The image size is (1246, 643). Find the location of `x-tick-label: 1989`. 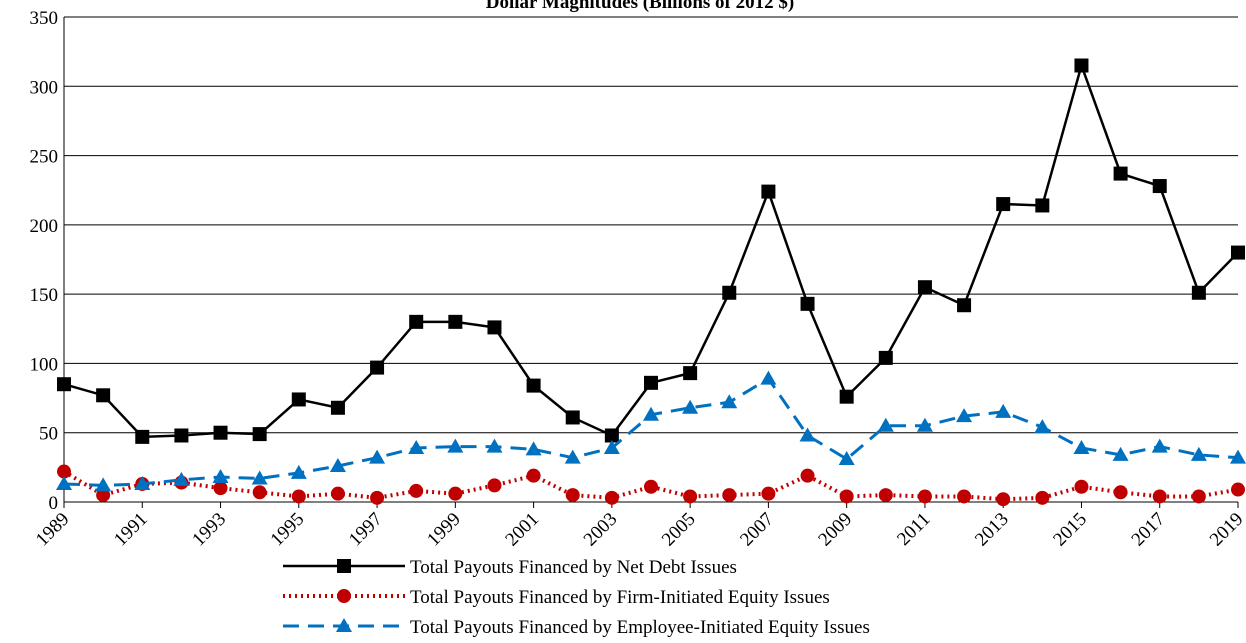

x-tick-label: 1989 is located at coordinates (53, 530).